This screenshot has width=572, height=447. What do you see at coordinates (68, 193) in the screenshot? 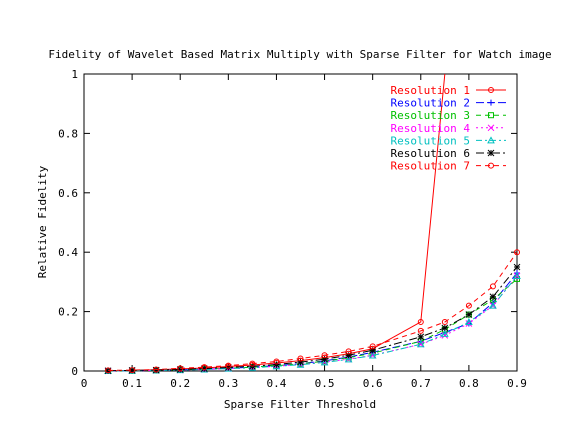
I see `y-tick-label: 0.6` at bounding box center [68, 193].